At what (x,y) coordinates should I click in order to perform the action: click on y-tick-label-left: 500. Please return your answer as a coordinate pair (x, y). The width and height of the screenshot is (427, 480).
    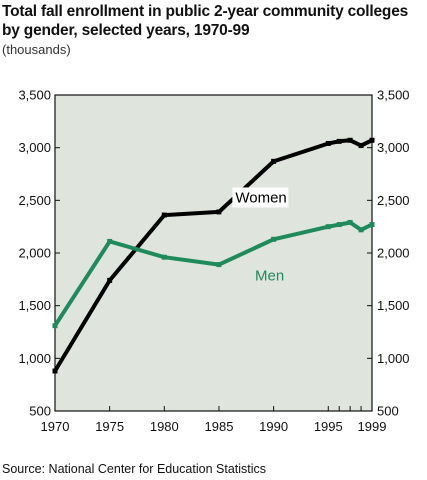
    Looking at the image, I should click on (40, 411).